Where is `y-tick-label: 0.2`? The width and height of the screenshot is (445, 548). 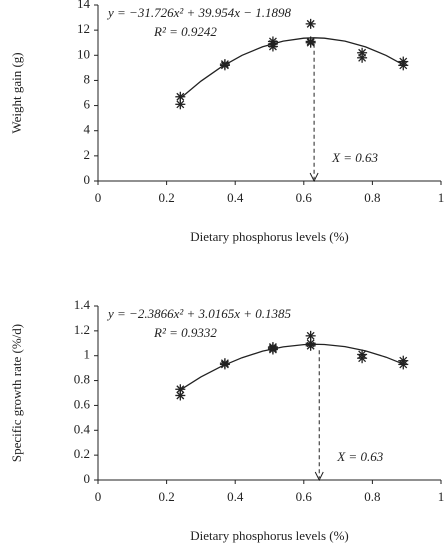 y-tick-label: 0.2 is located at coordinates (82, 453).